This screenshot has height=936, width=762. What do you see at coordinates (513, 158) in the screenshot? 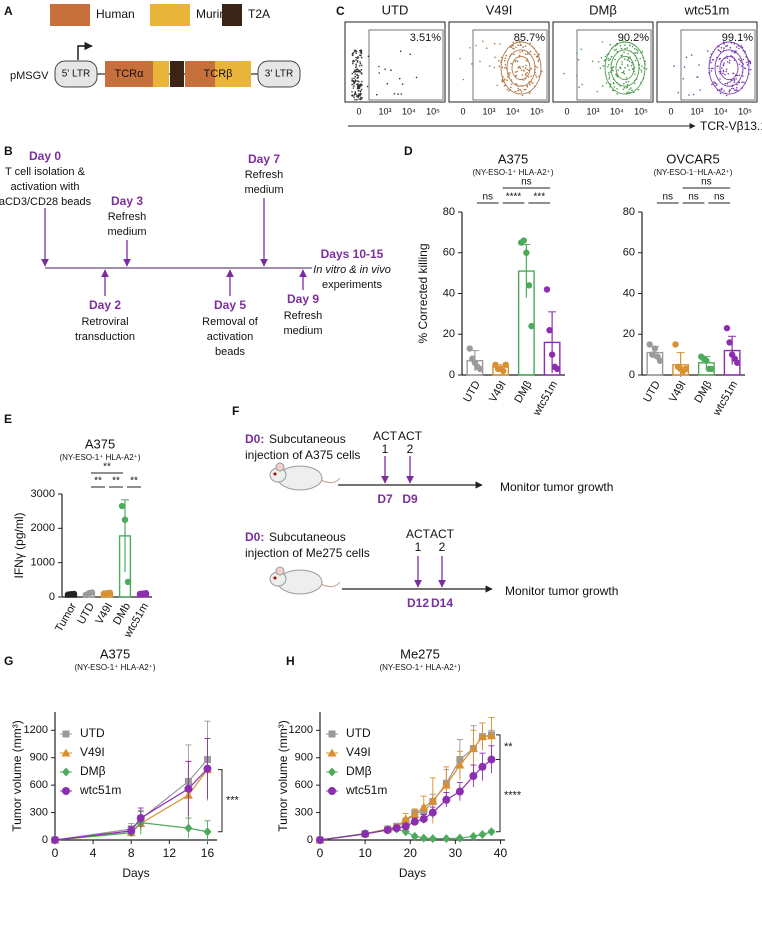
I see `chart-title: A375` at bounding box center [513, 158].